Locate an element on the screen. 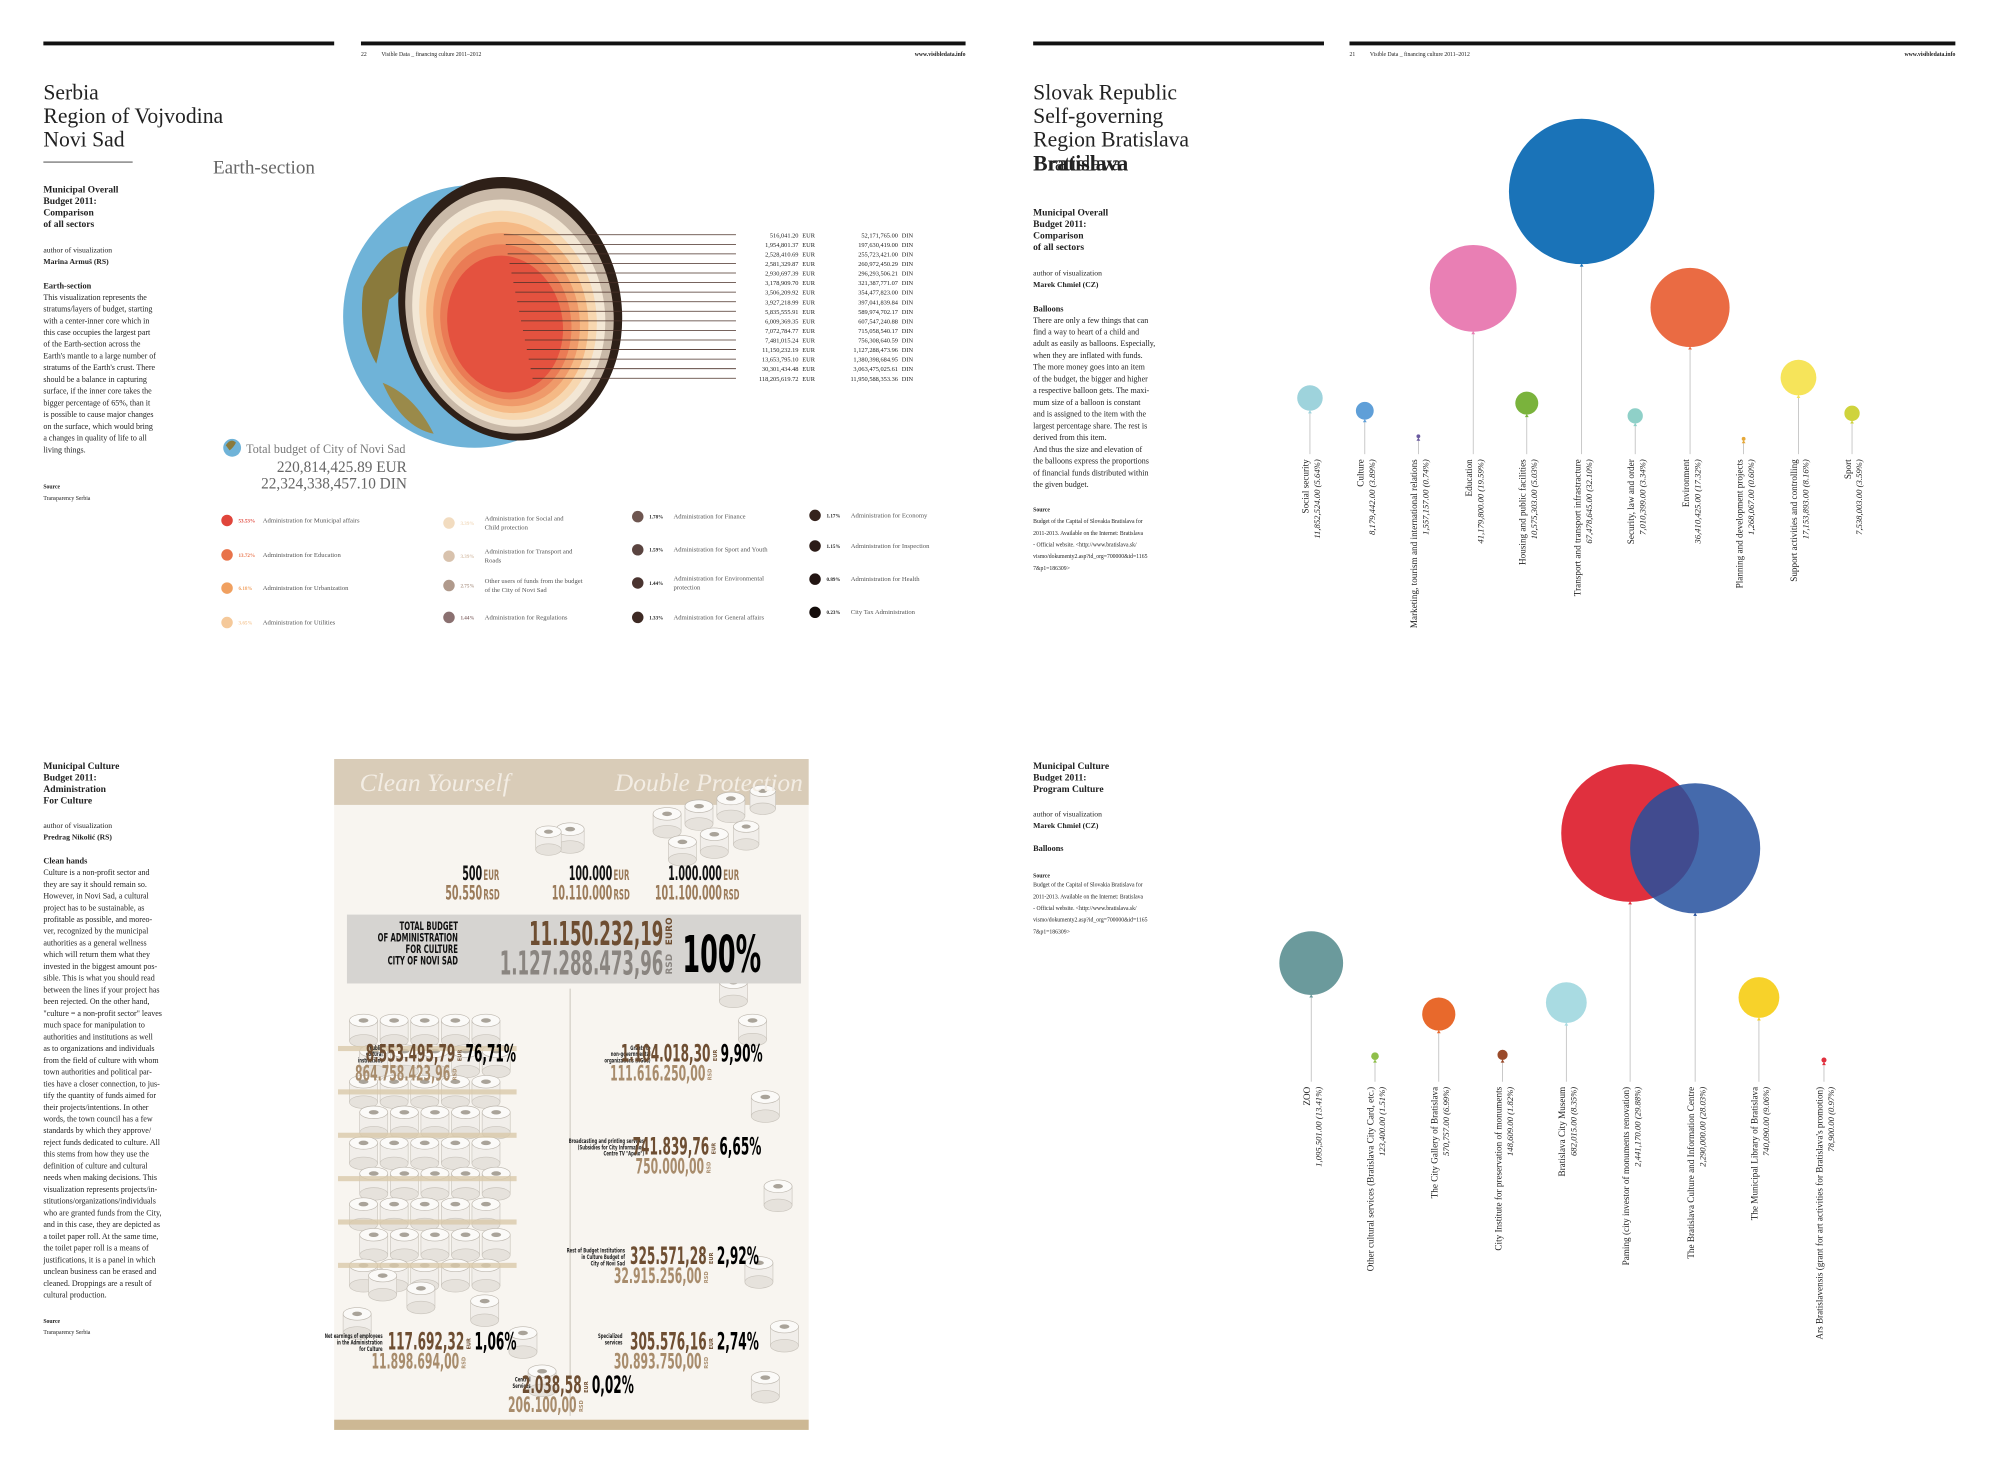 The height and width of the screenshot is (1481, 2000). body-text: and in this case, they are depicted as is located at coordinates (101, 1224).